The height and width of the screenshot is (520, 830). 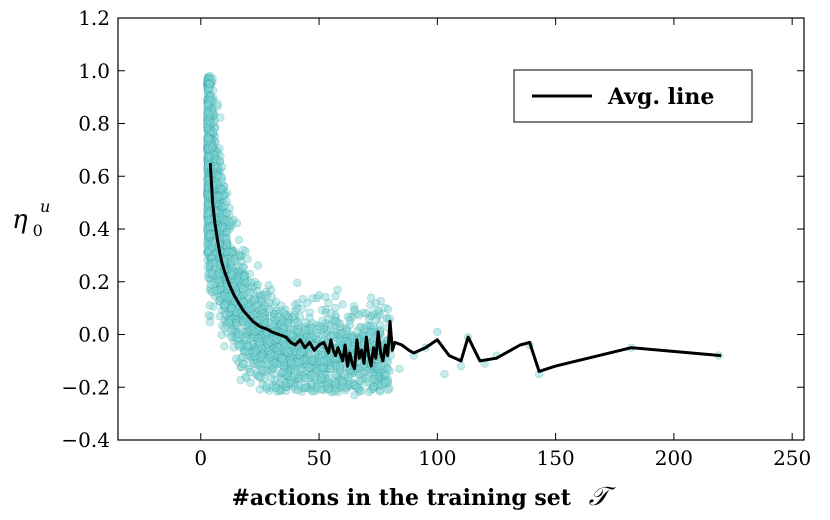 What do you see at coordinates (437, 458) in the screenshot?
I see `x-tick-label: 100` at bounding box center [437, 458].